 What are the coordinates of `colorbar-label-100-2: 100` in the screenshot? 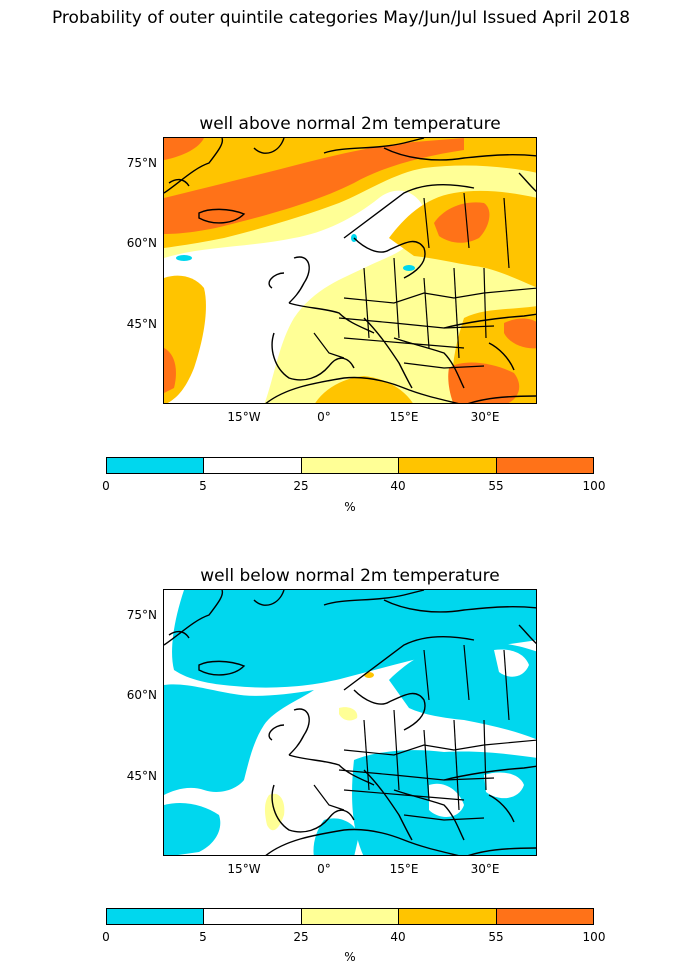 It's located at (594, 937).